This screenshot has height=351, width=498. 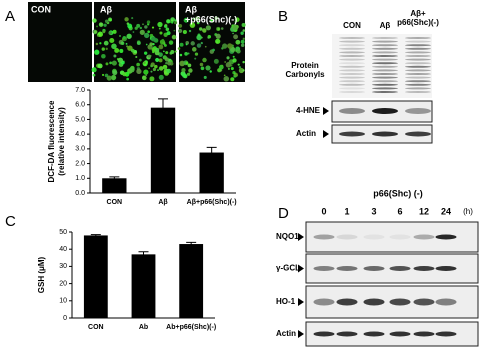 I want to click on image-label: +p66(Shc)(-), so click(x=211, y=19).